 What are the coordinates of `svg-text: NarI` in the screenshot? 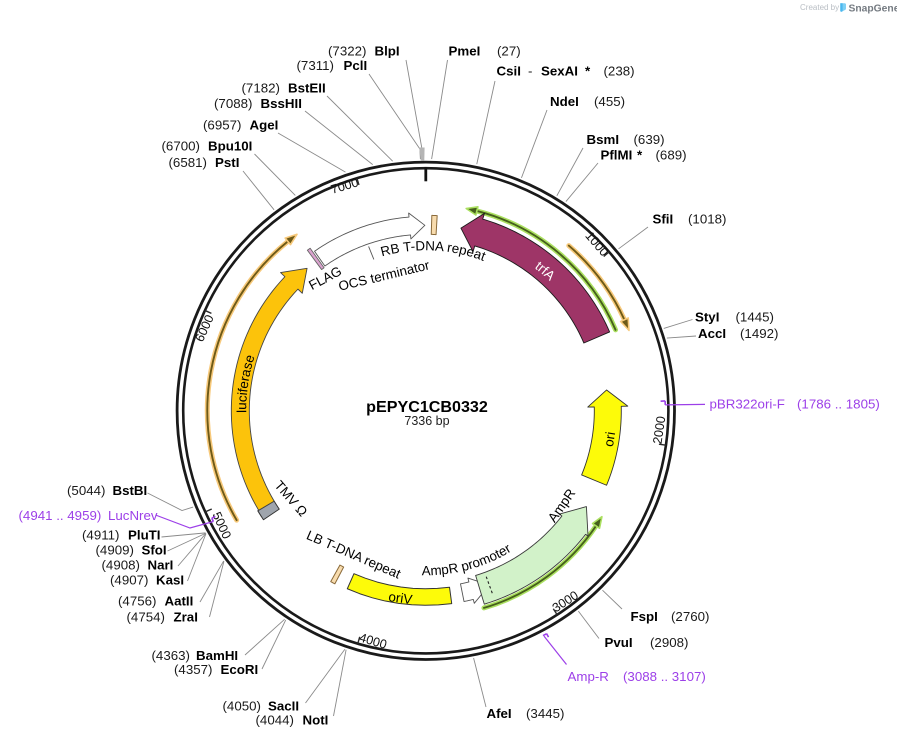 It's located at (161, 565).